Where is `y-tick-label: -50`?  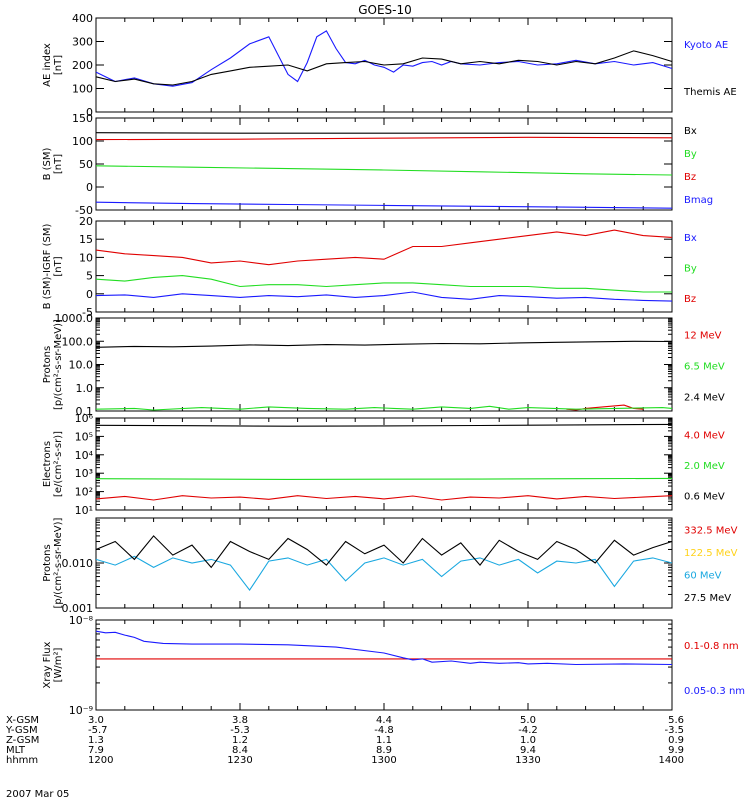 y-tick-label: -50 is located at coordinates (84, 210).